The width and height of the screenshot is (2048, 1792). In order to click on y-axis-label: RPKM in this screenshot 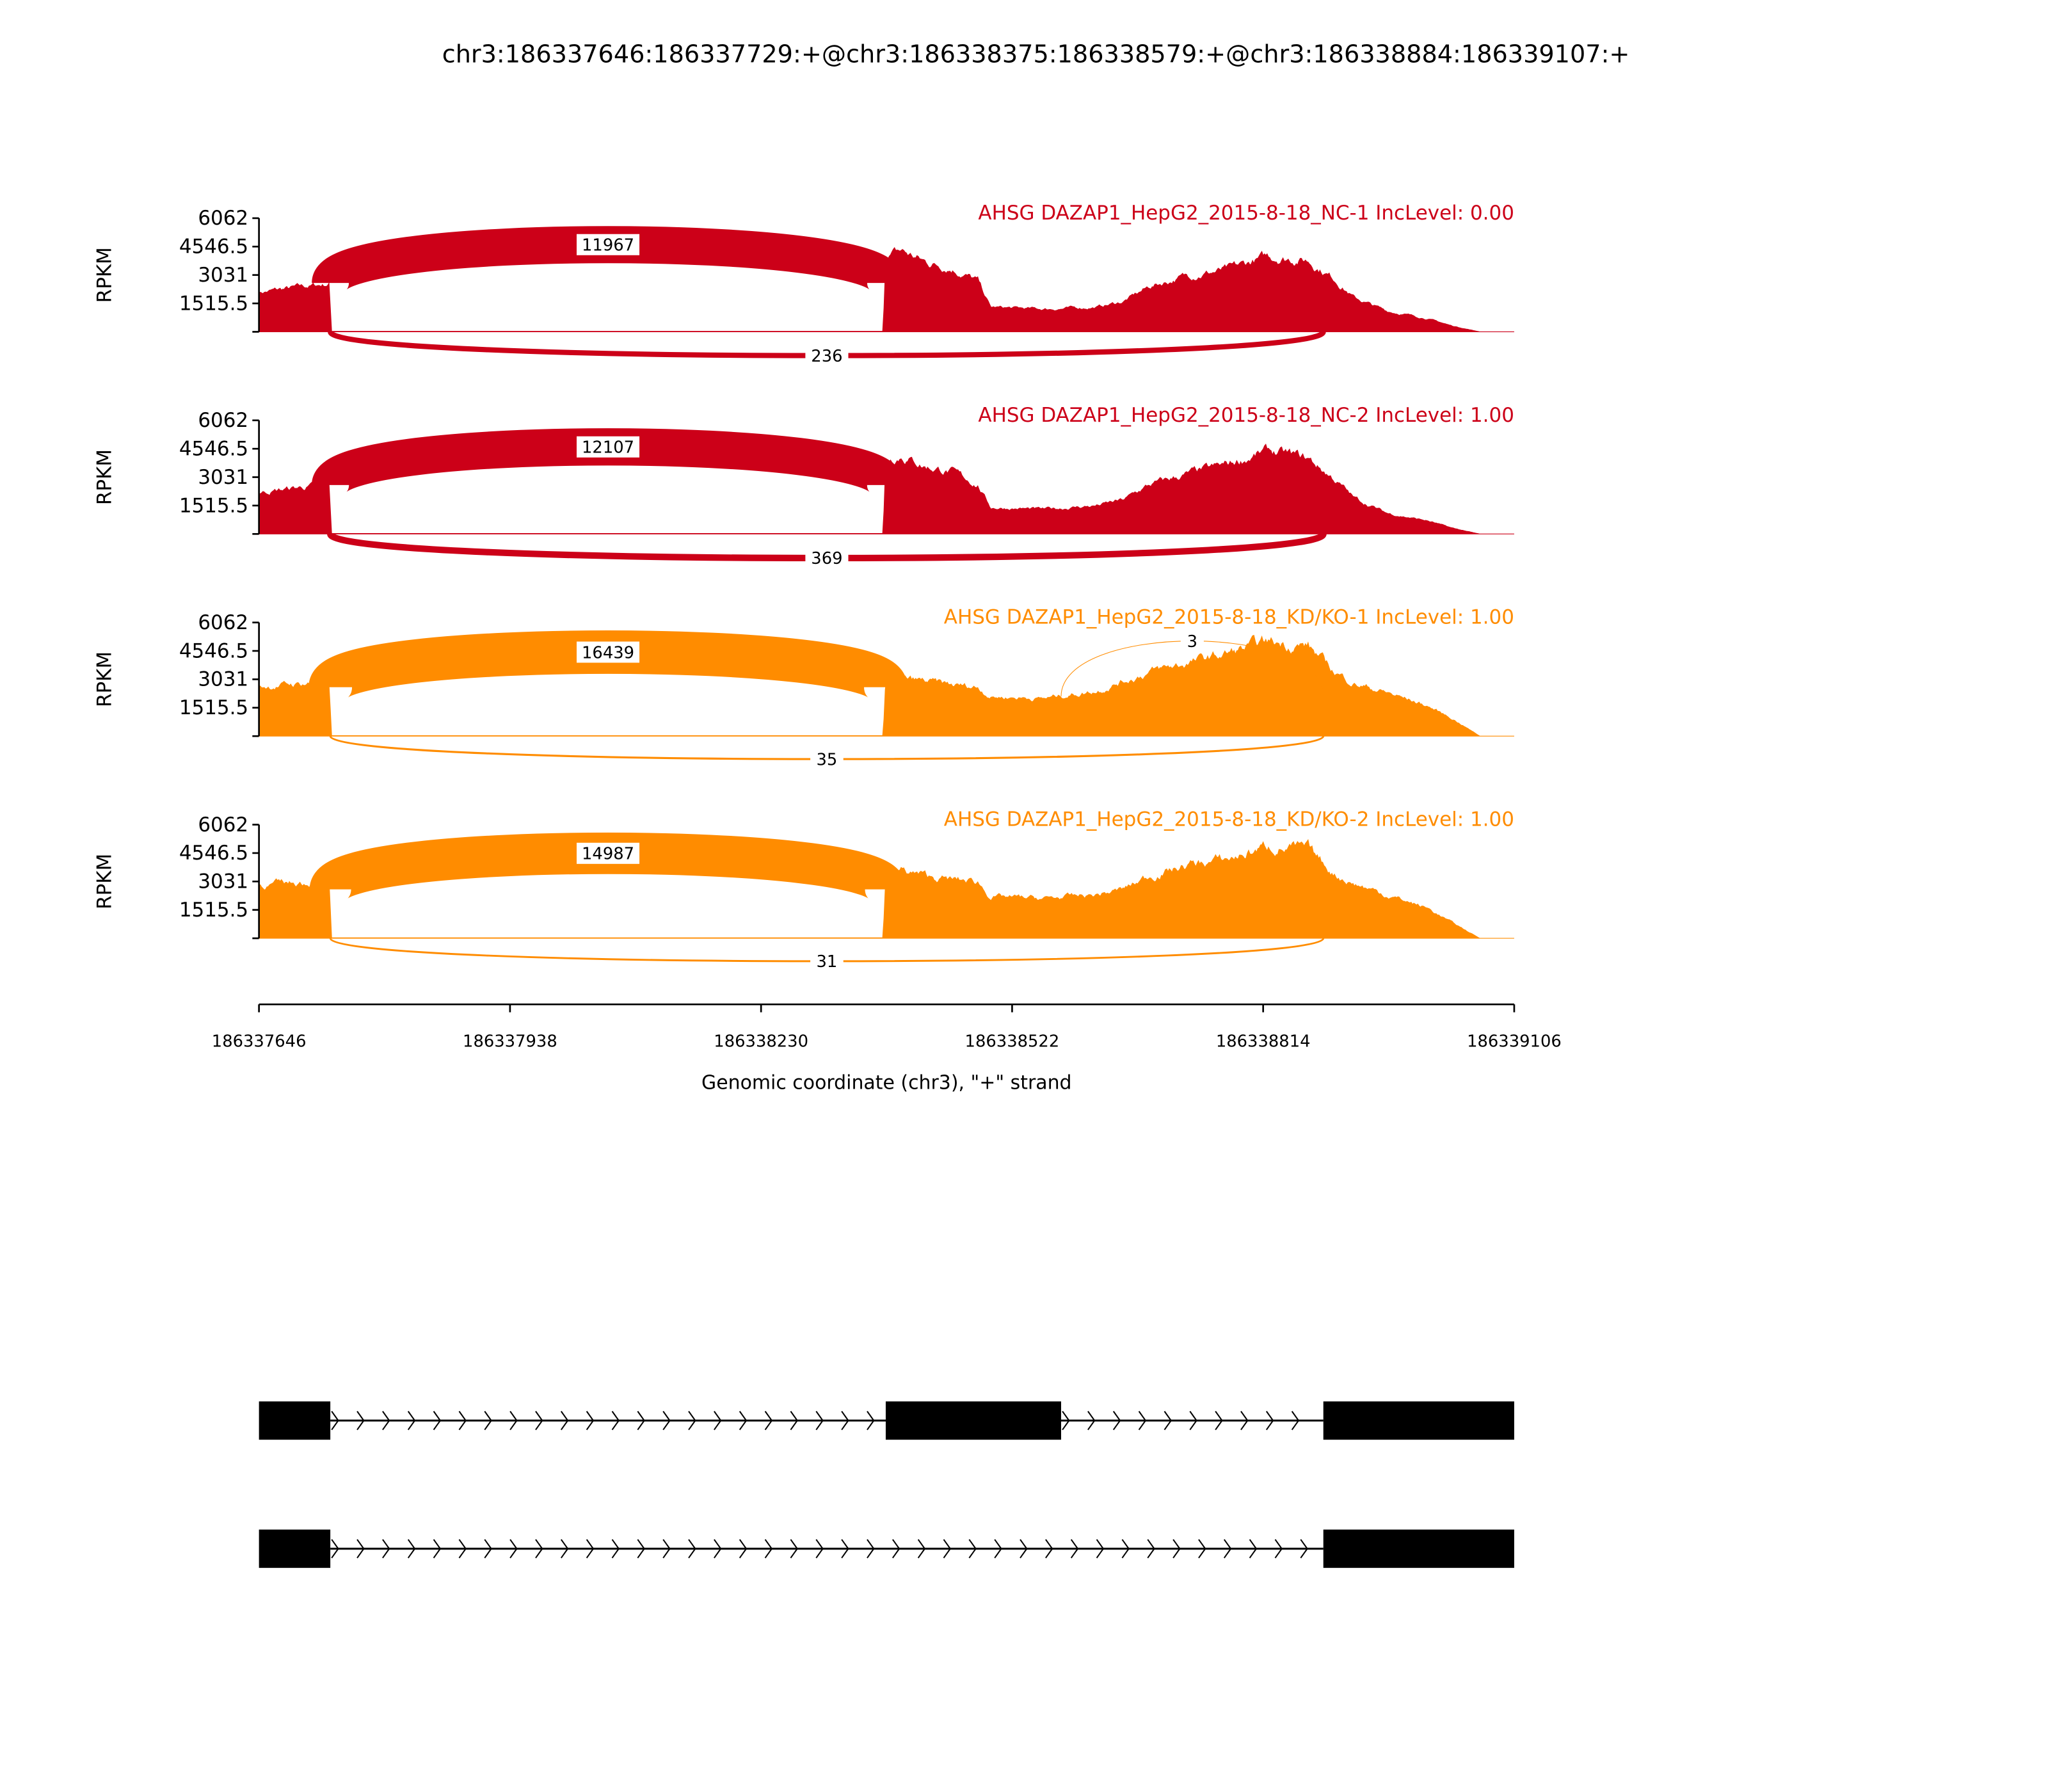, I will do `click(104, 881)`.